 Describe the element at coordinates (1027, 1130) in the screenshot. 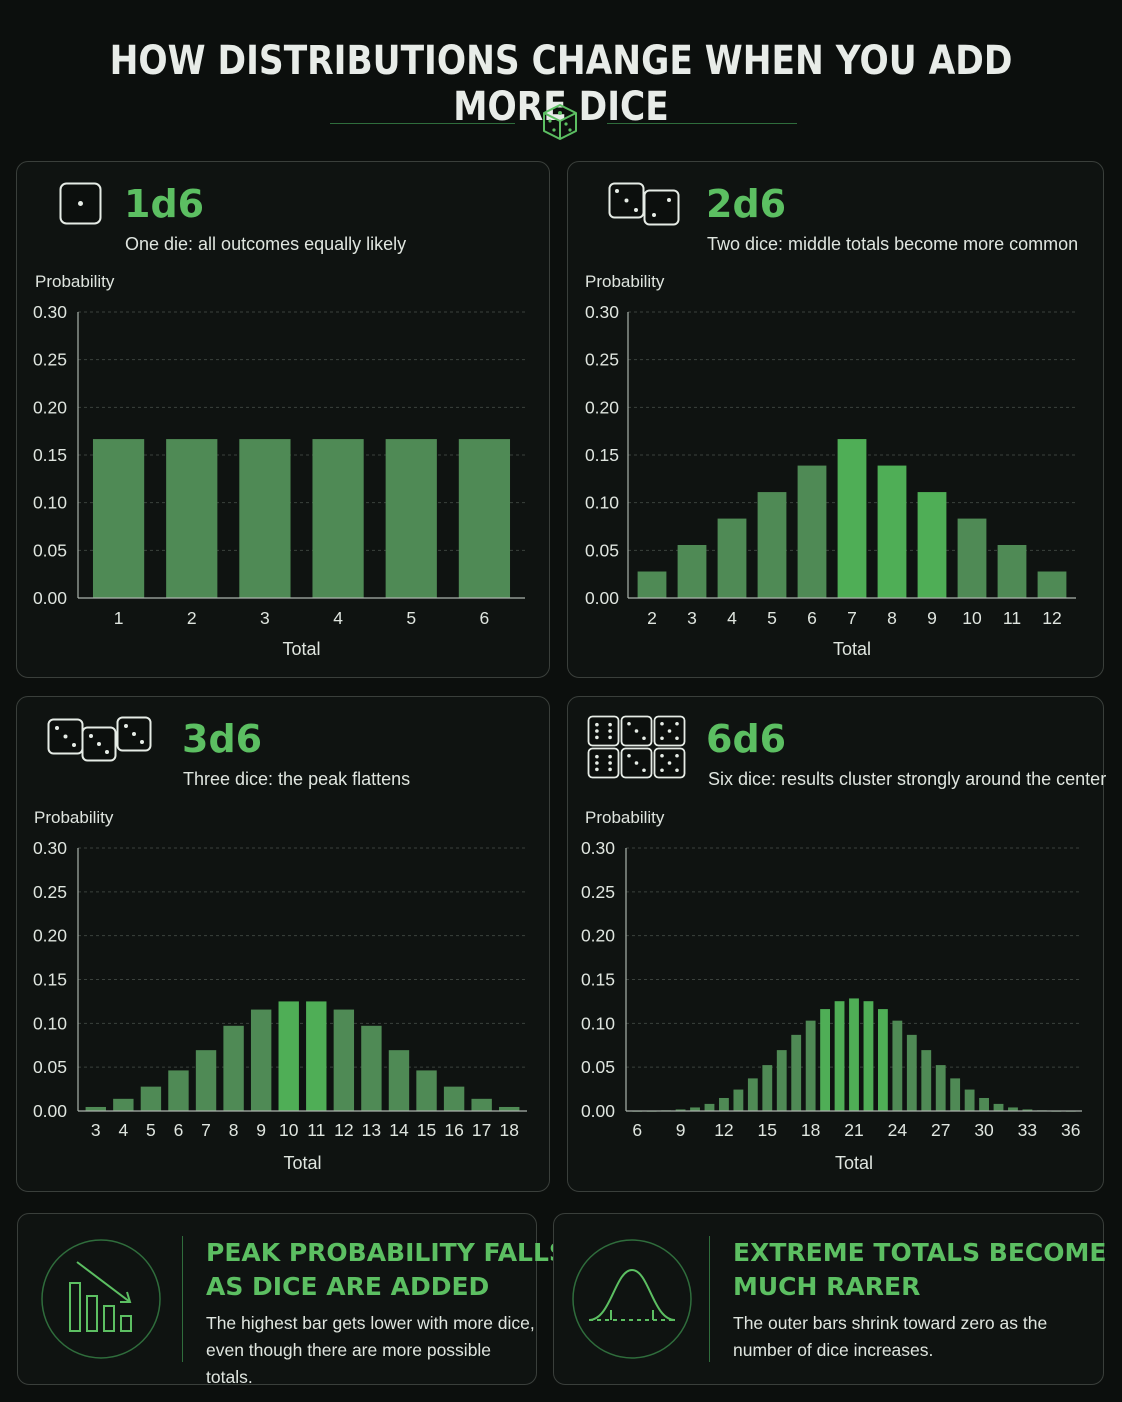

I see `x-tick-label: 33` at that location.